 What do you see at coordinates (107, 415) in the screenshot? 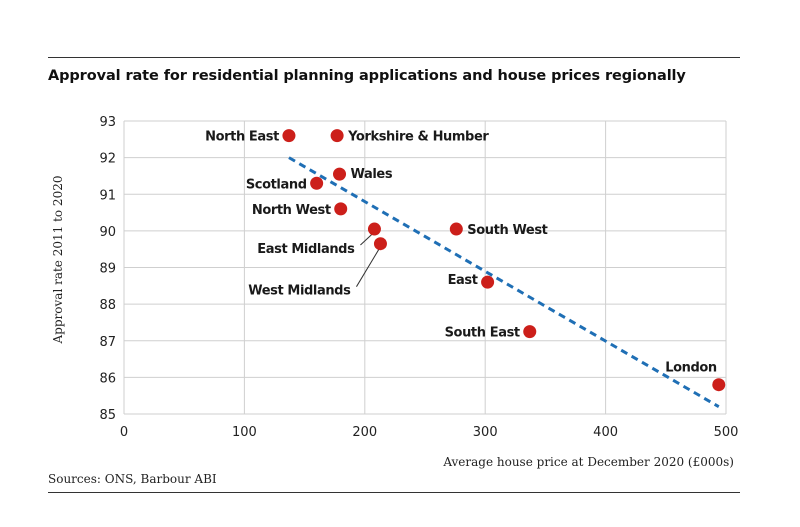
I see `y-tick-label: 85` at bounding box center [107, 415].